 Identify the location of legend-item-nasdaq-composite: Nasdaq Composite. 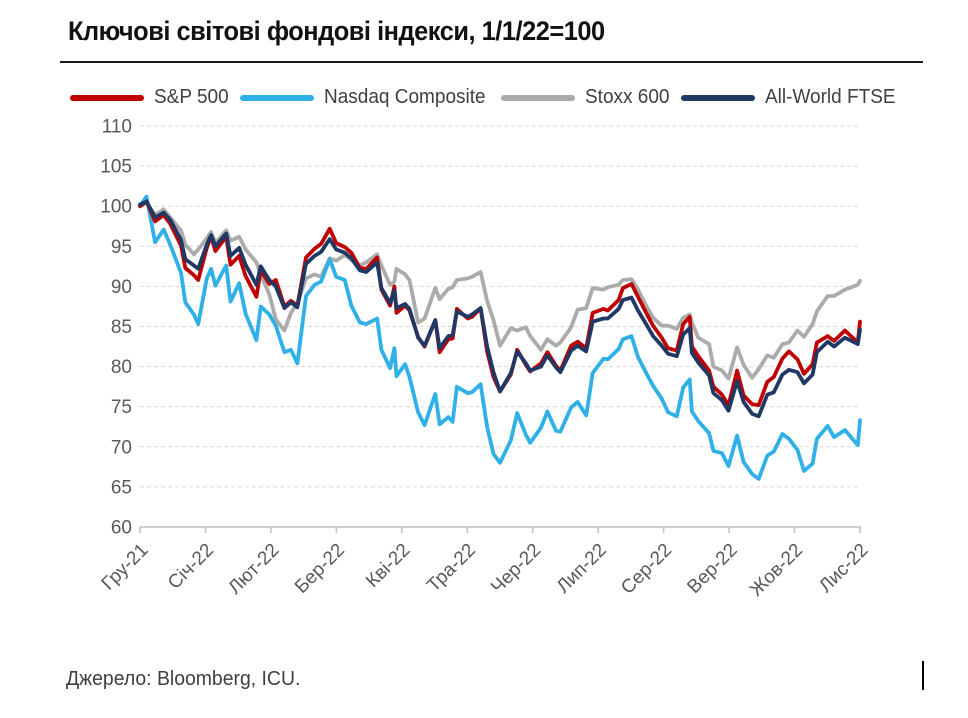
(366, 97).